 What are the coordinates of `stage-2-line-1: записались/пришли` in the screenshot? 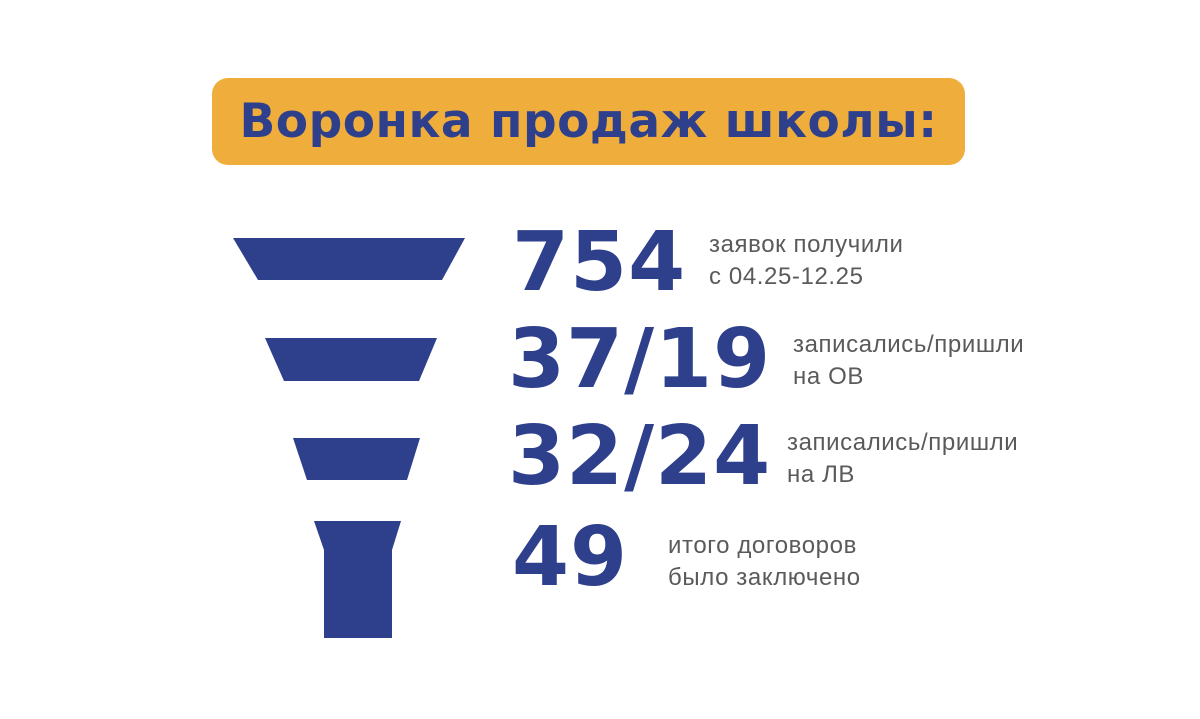 It's located at (909, 344).